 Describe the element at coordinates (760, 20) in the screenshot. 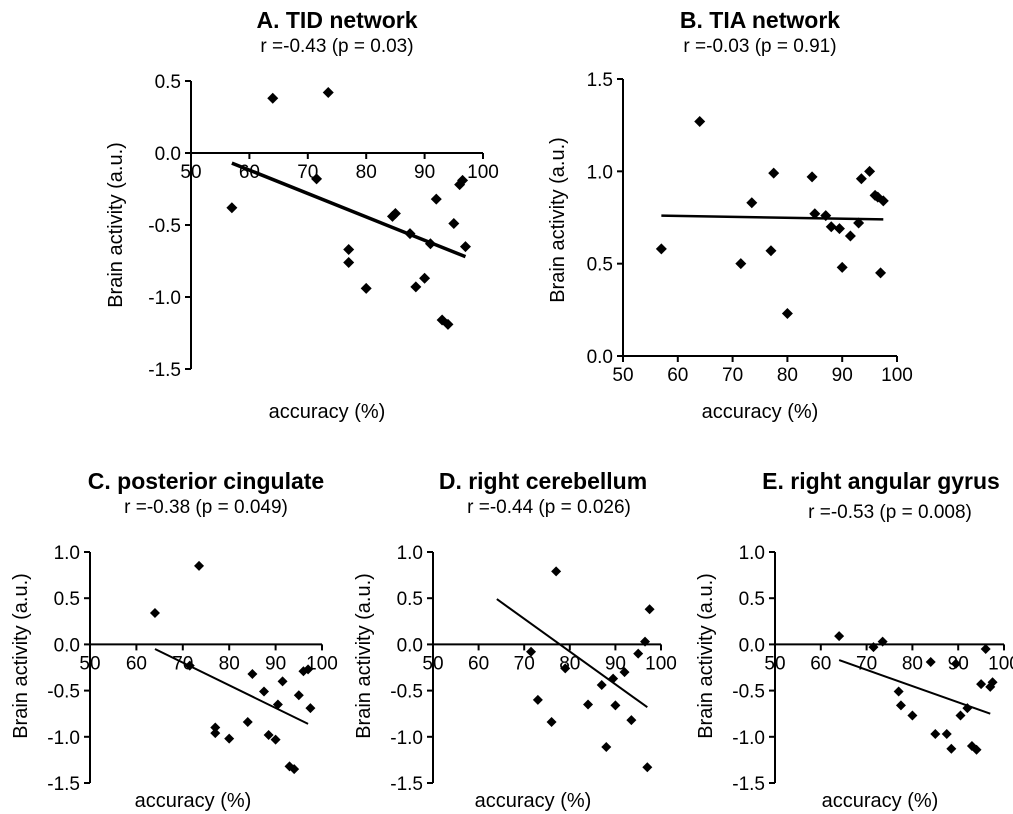

I see `panel-b-title: B. TIA network` at that location.